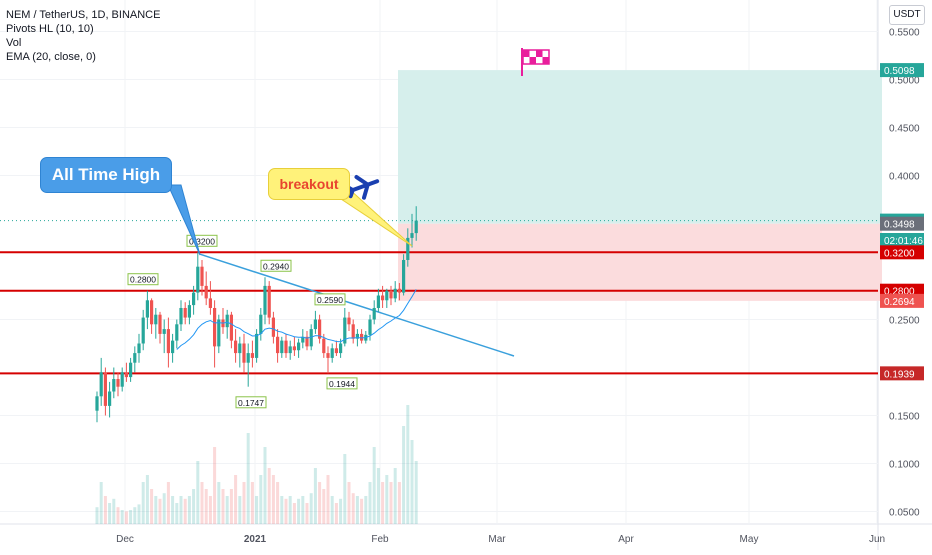 The height and width of the screenshot is (555, 932). I want to click on pivot-label-box, so click(330, 299).